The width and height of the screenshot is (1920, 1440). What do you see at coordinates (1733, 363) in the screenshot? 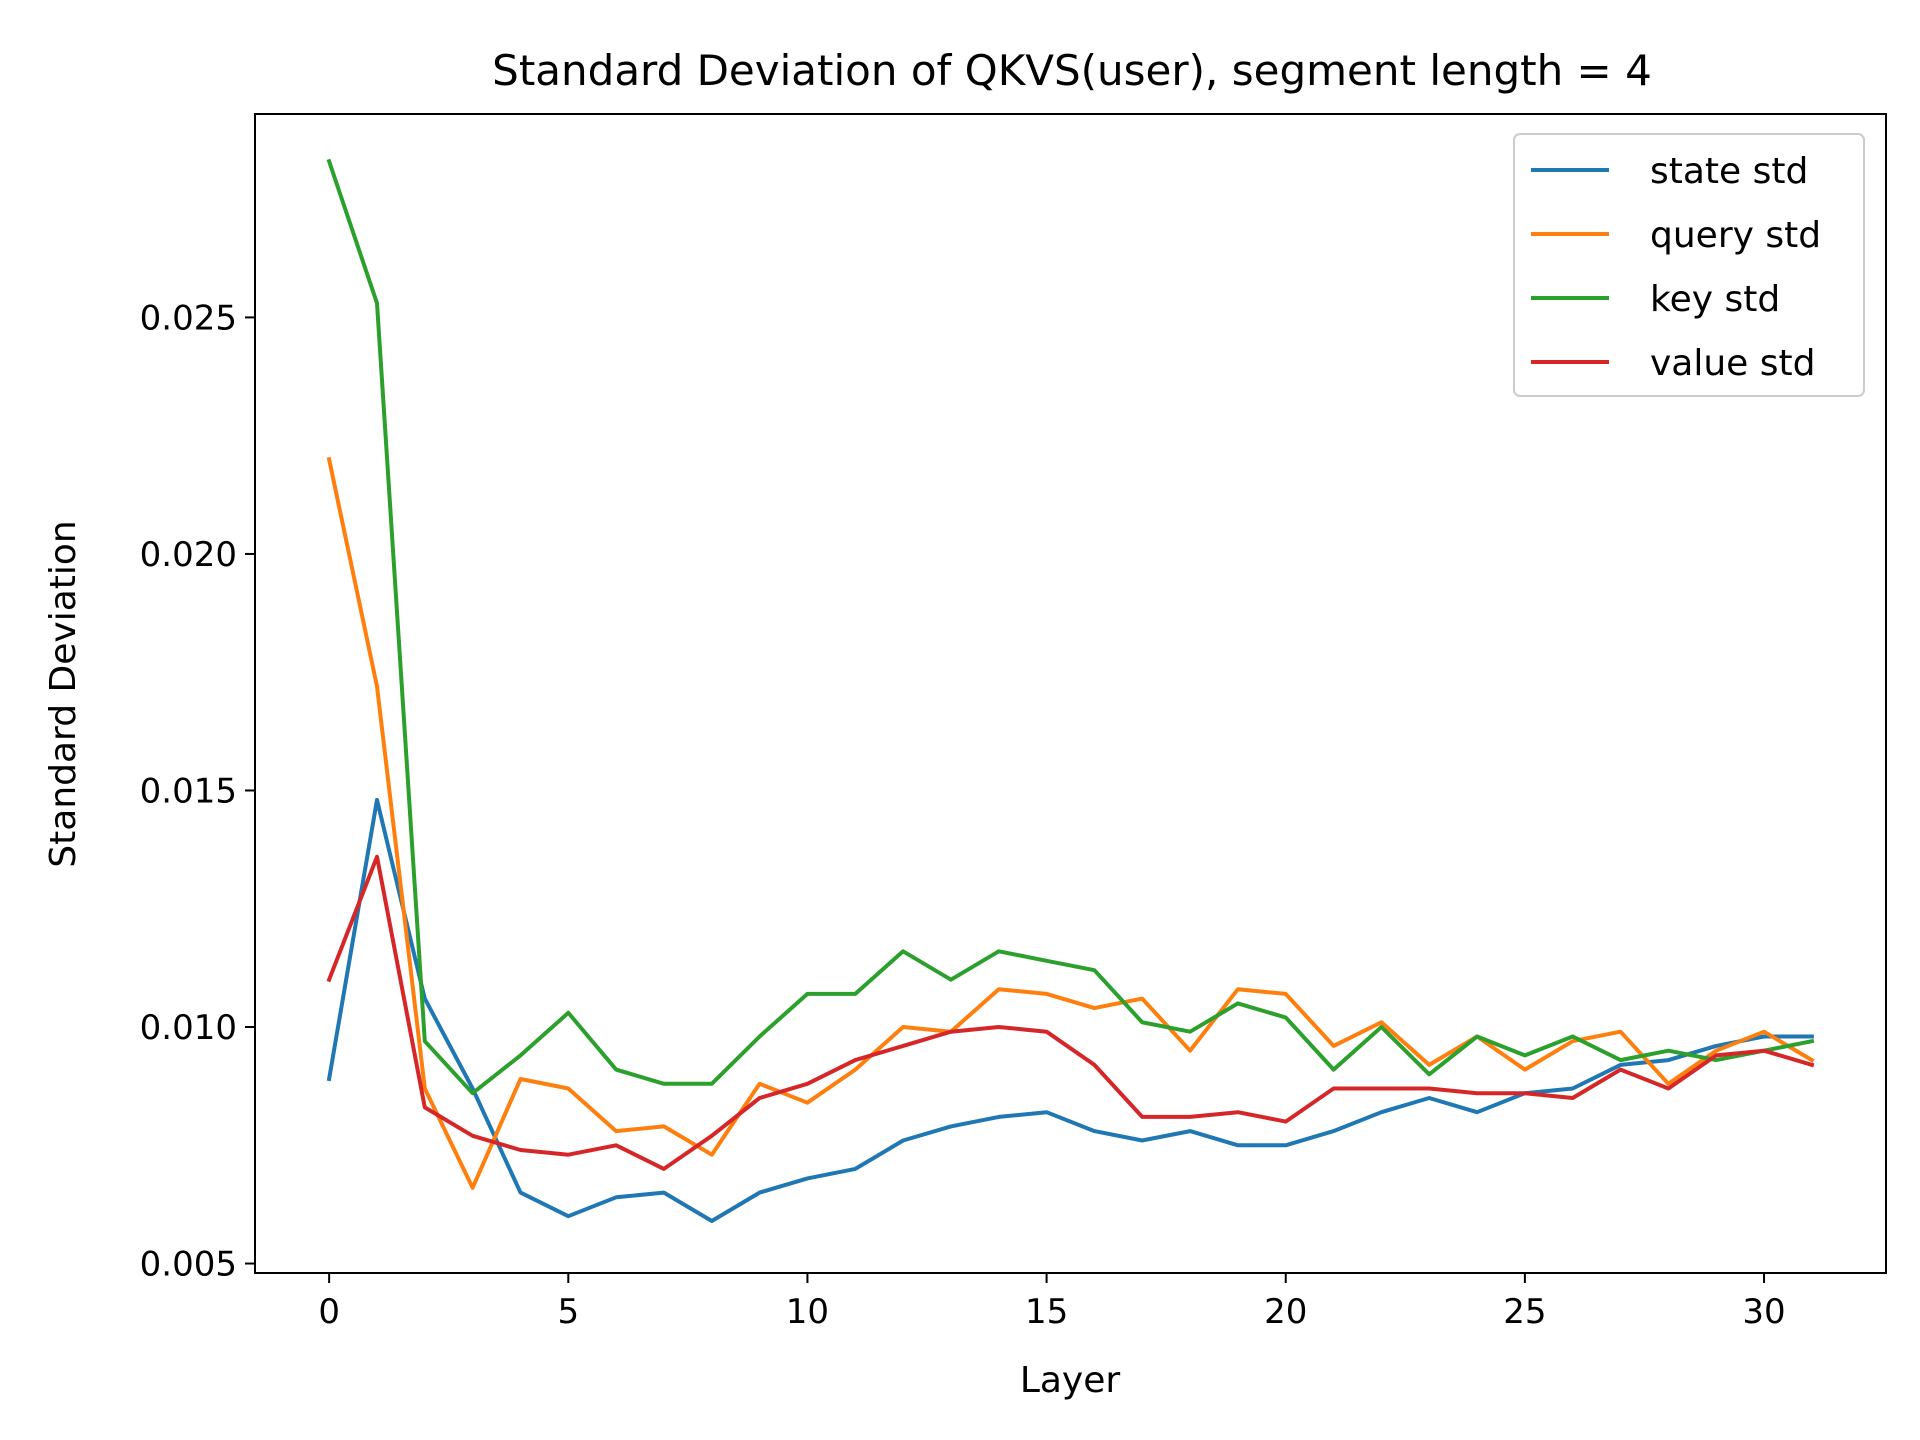
I see `legend-label: value std` at bounding box center [1733, 363].